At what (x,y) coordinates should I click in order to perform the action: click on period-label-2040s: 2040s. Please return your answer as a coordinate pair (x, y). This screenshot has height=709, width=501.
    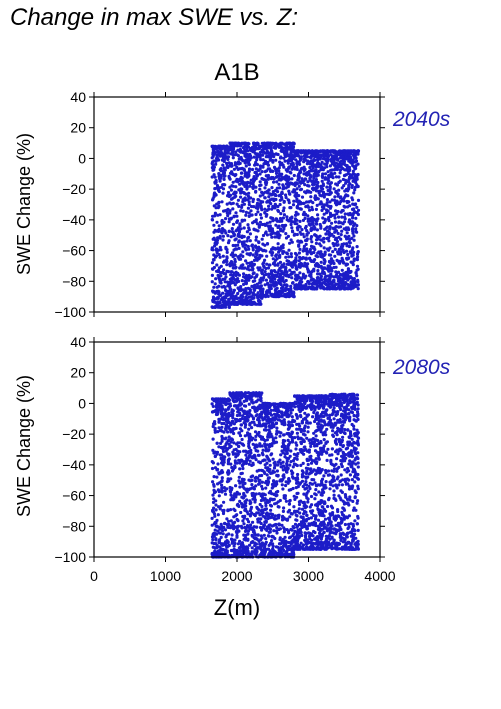
    Looking at the image, I should click on (421, 119).